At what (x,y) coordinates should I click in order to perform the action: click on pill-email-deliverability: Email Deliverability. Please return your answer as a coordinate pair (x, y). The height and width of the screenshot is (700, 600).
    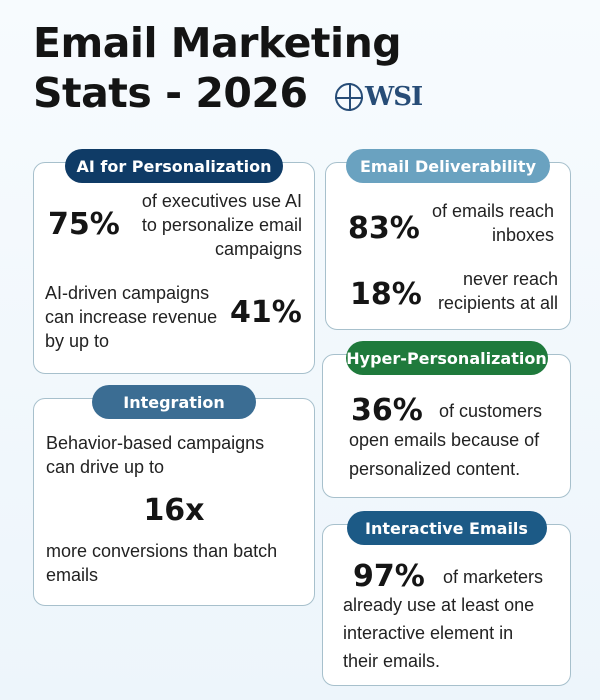
    Looking at the image, I should click on (448, 166).